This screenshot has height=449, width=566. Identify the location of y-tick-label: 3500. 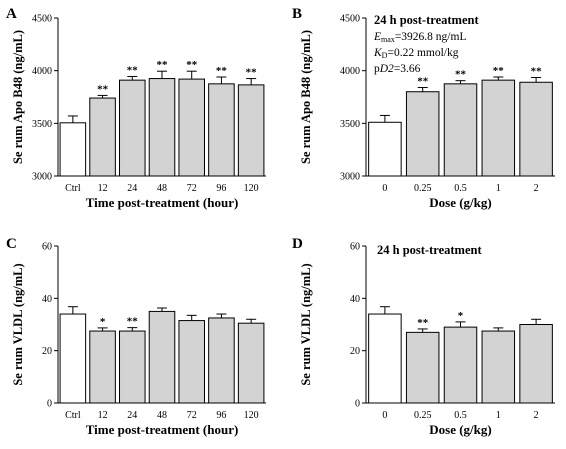
(42, 124).